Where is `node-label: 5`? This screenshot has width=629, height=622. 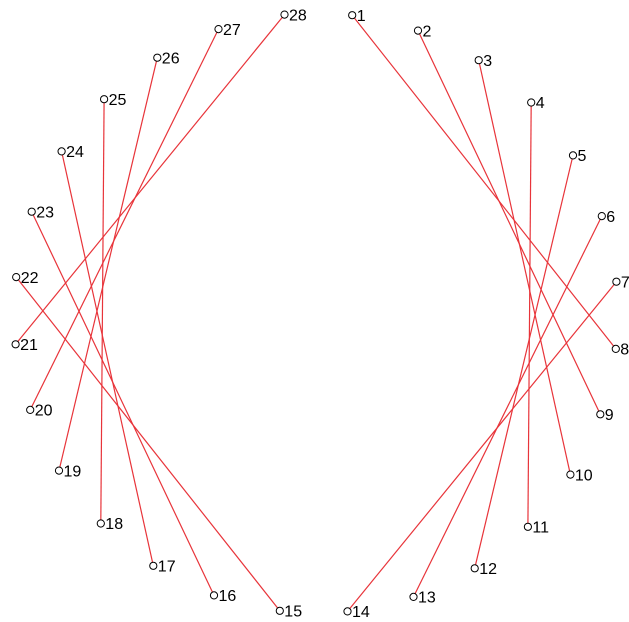 node-label: 5 is located at coordinates (582, 156).